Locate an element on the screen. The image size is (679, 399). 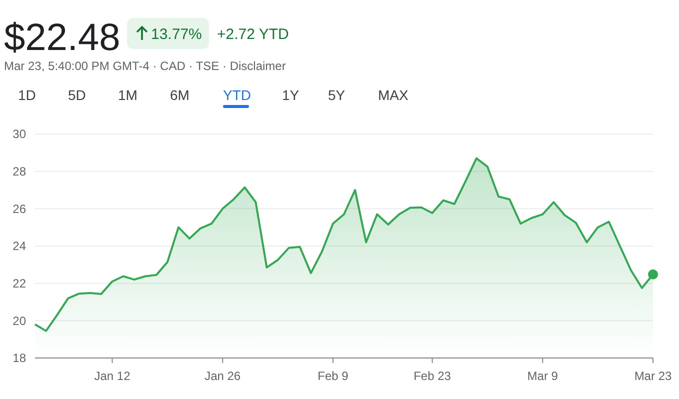
text: 6M is located at coordinates (180, 95).